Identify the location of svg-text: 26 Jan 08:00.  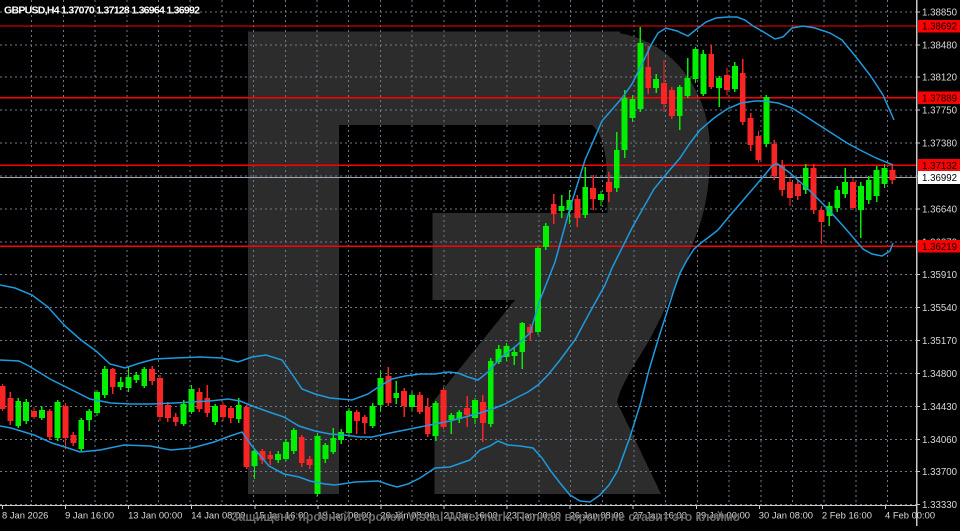
(597, 515).